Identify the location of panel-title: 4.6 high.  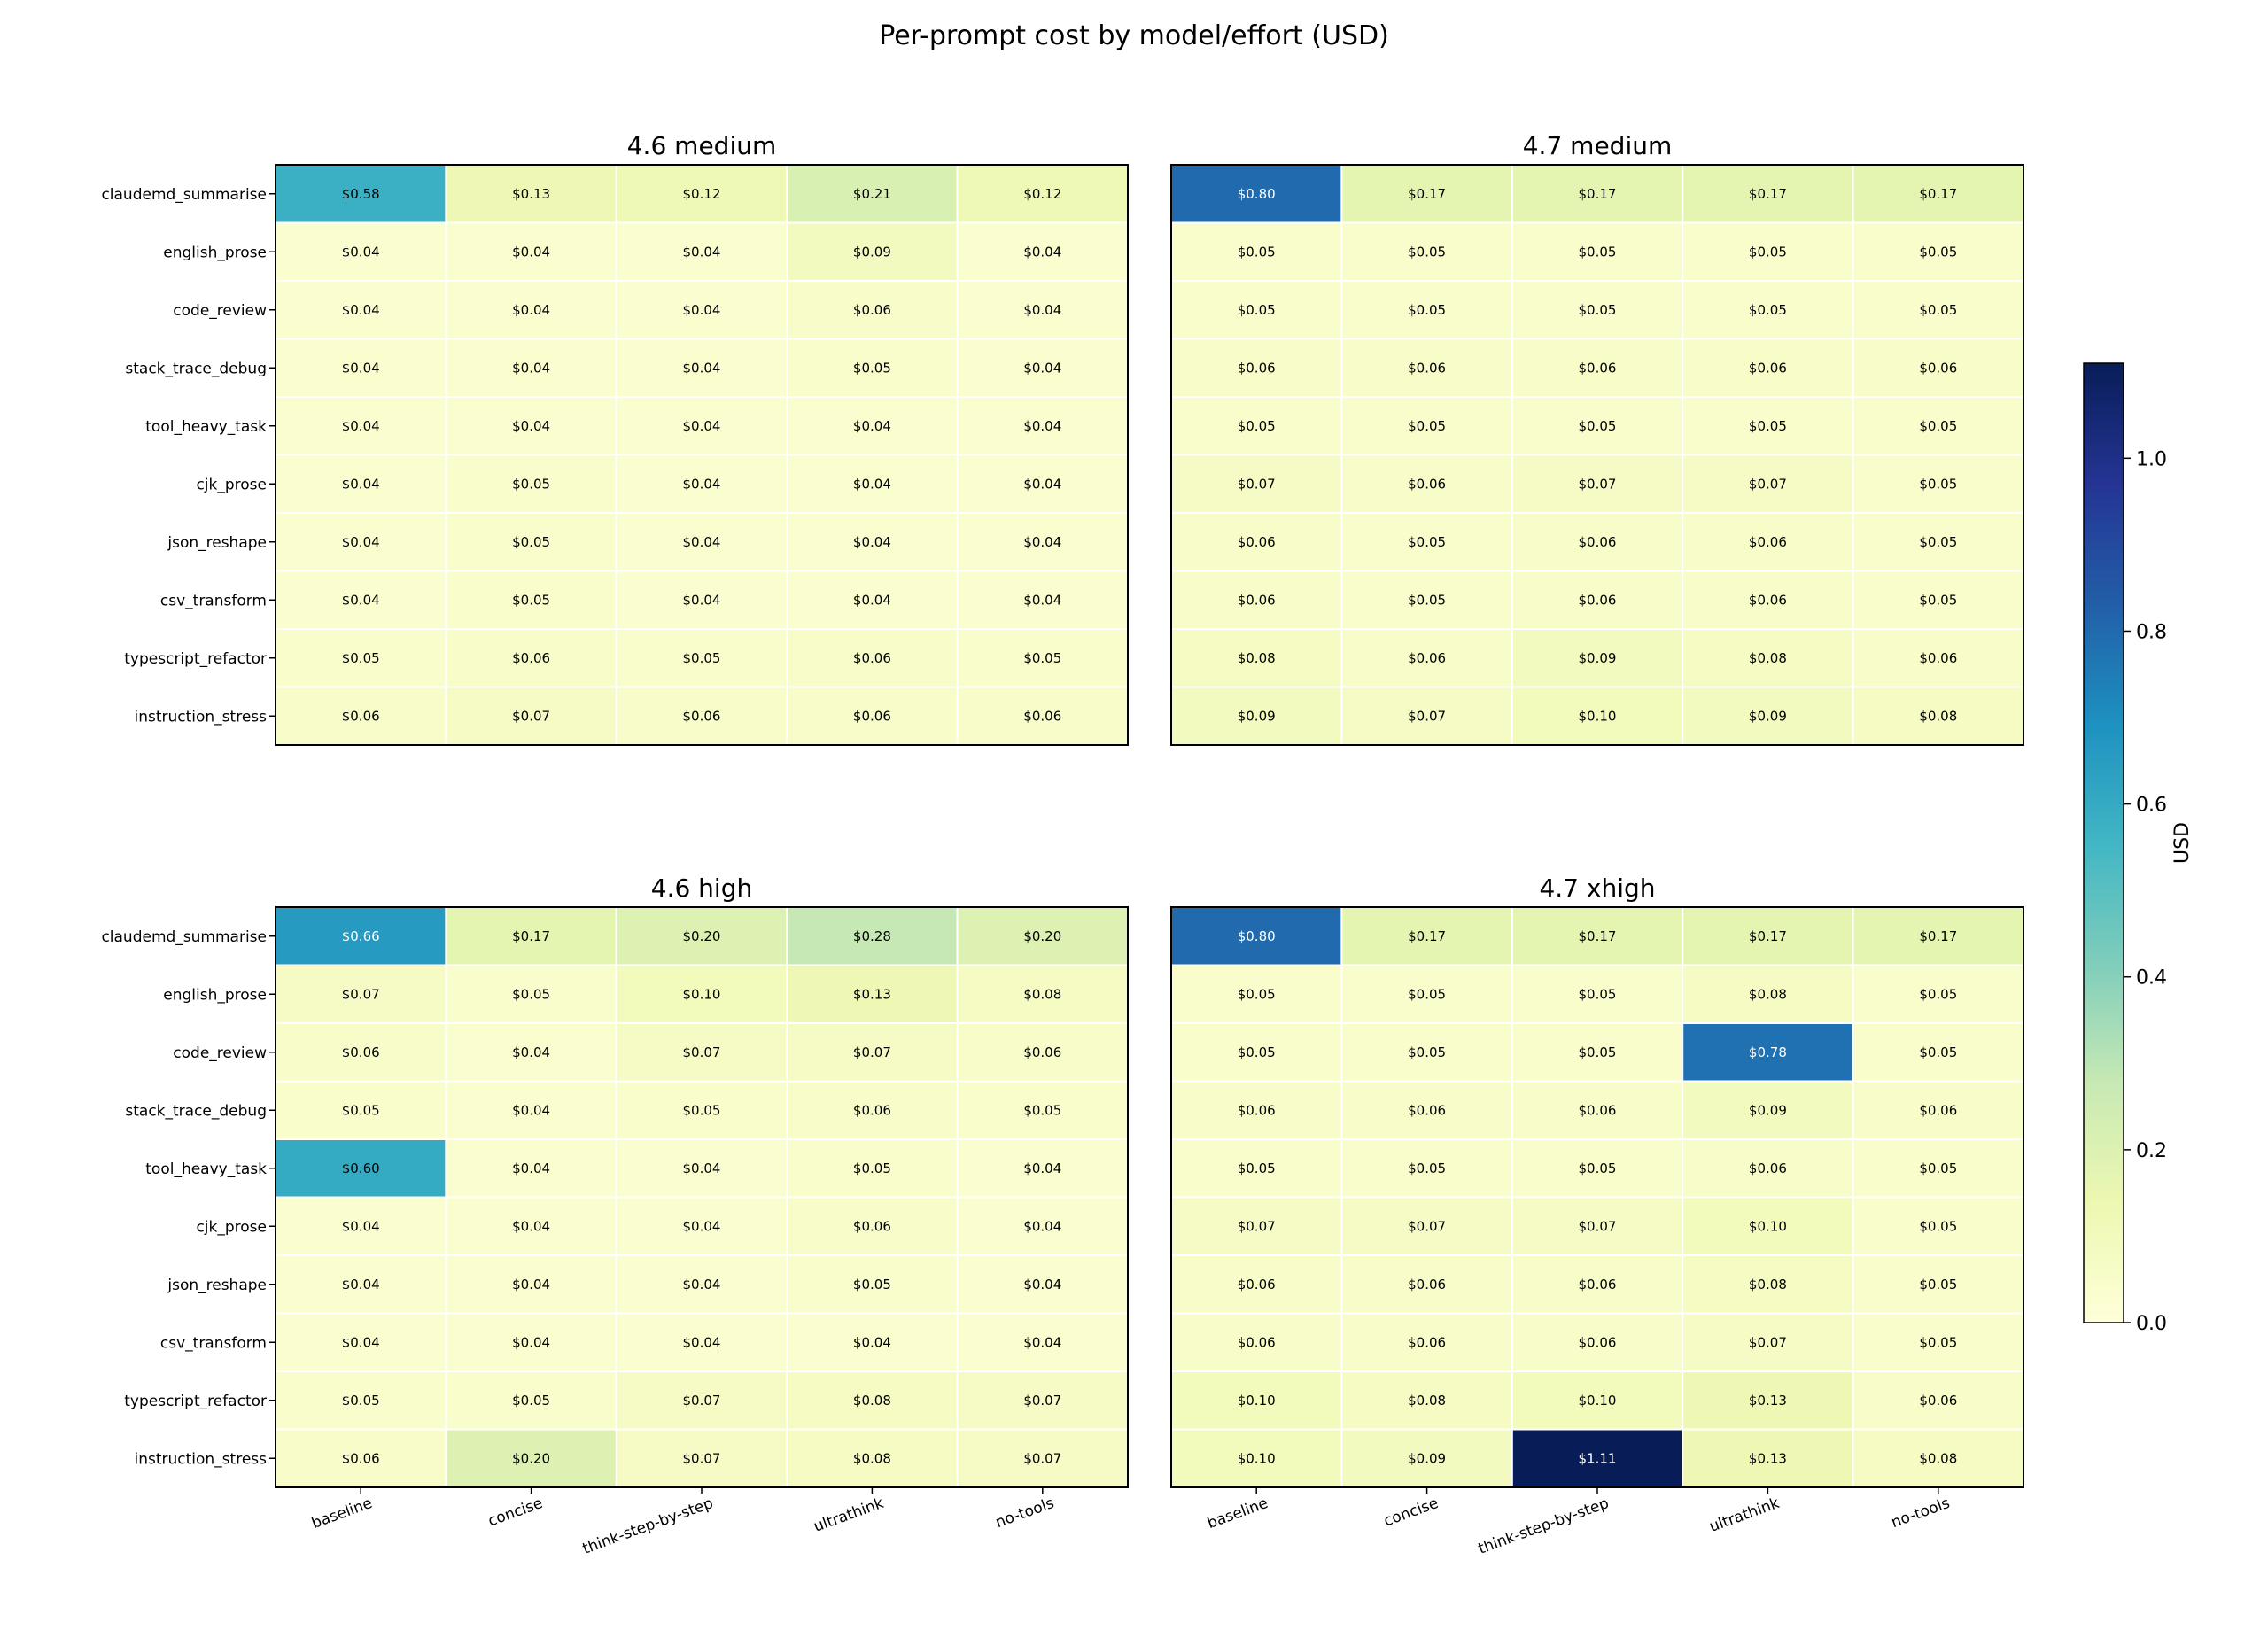
(701, 888).